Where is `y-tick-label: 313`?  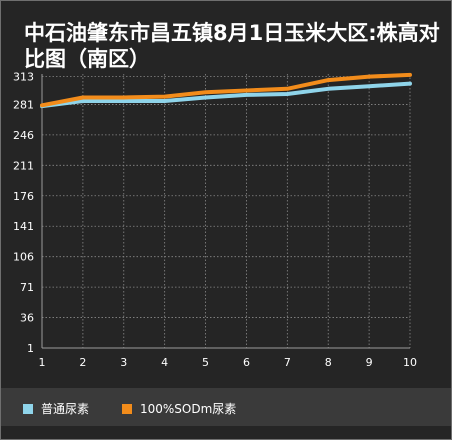
y-tick-label: 313 is located at coordinates (23, 77).